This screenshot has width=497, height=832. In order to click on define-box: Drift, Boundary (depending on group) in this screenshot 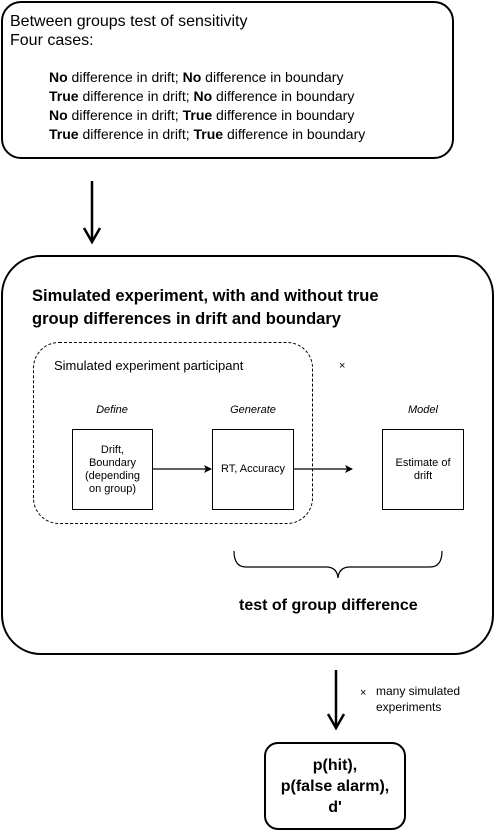, I will do `click(112, 469)`.